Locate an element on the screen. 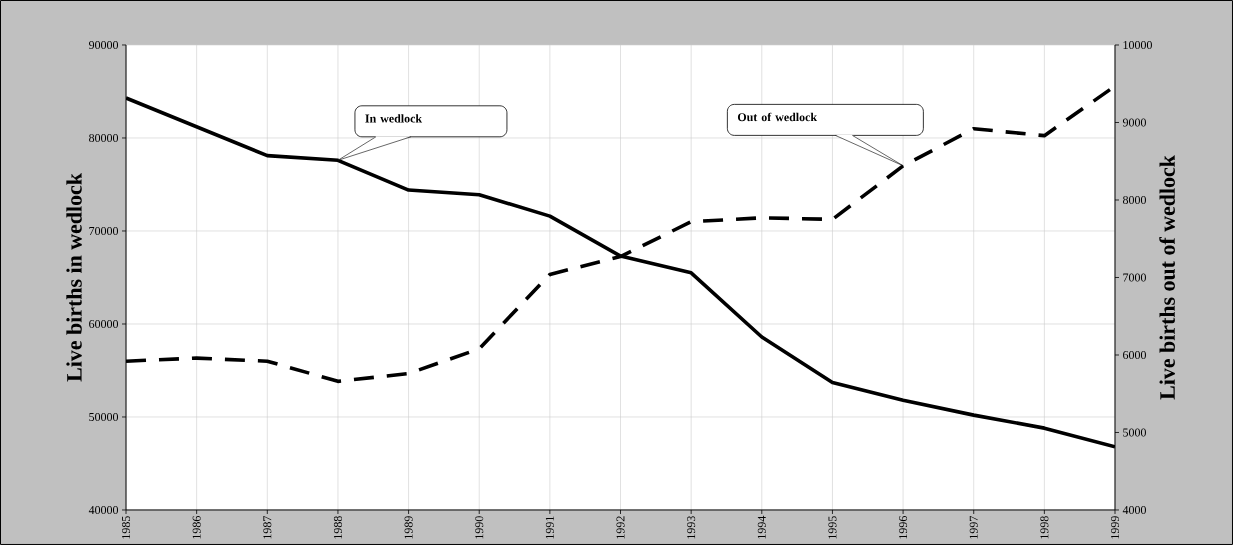 This screenshot has height=545, width=1233. y2-tick-label: 9000 is located at coordinates (1134, 122).